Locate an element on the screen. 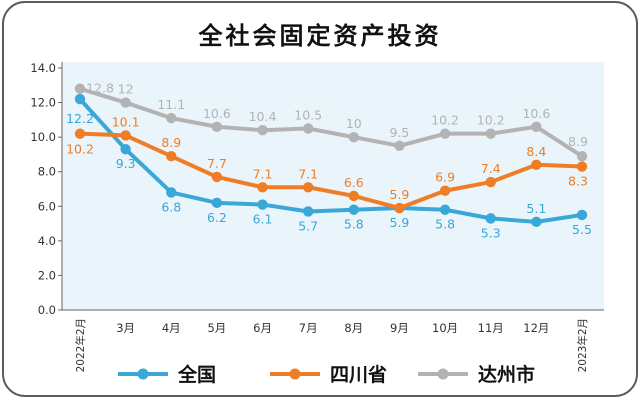  data-label: 7.7 is located at coordinates (217, 163).